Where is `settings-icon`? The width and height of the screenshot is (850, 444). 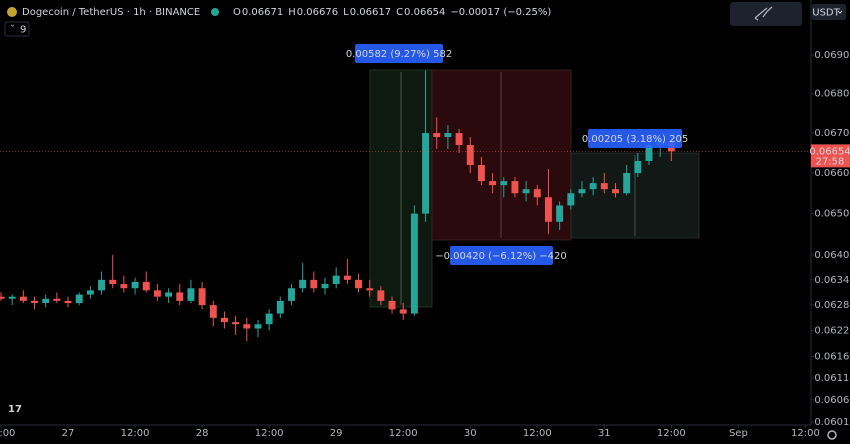
settings-icon is located at coordinates (832, 435).